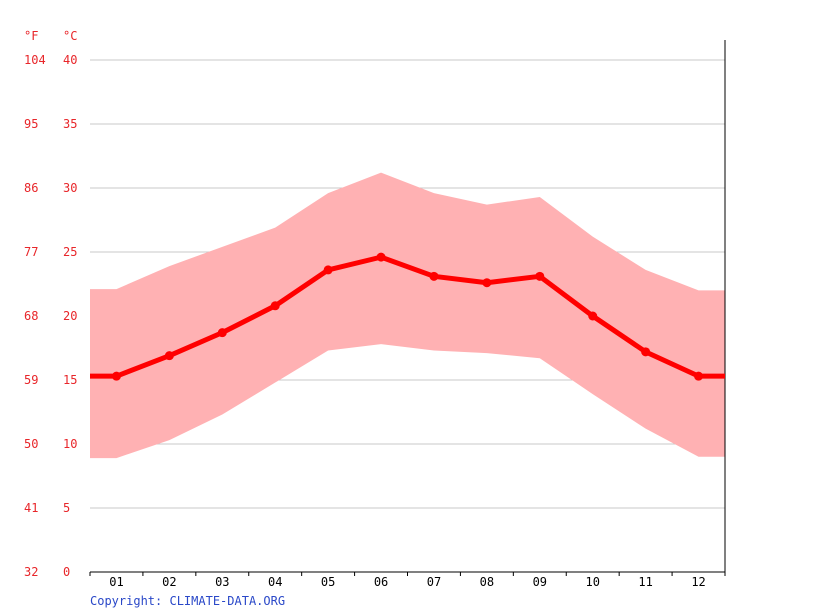 This screenshot has width=815, height=611. I want to click on y-tick-label-celsius: 25, so click(70, 252).